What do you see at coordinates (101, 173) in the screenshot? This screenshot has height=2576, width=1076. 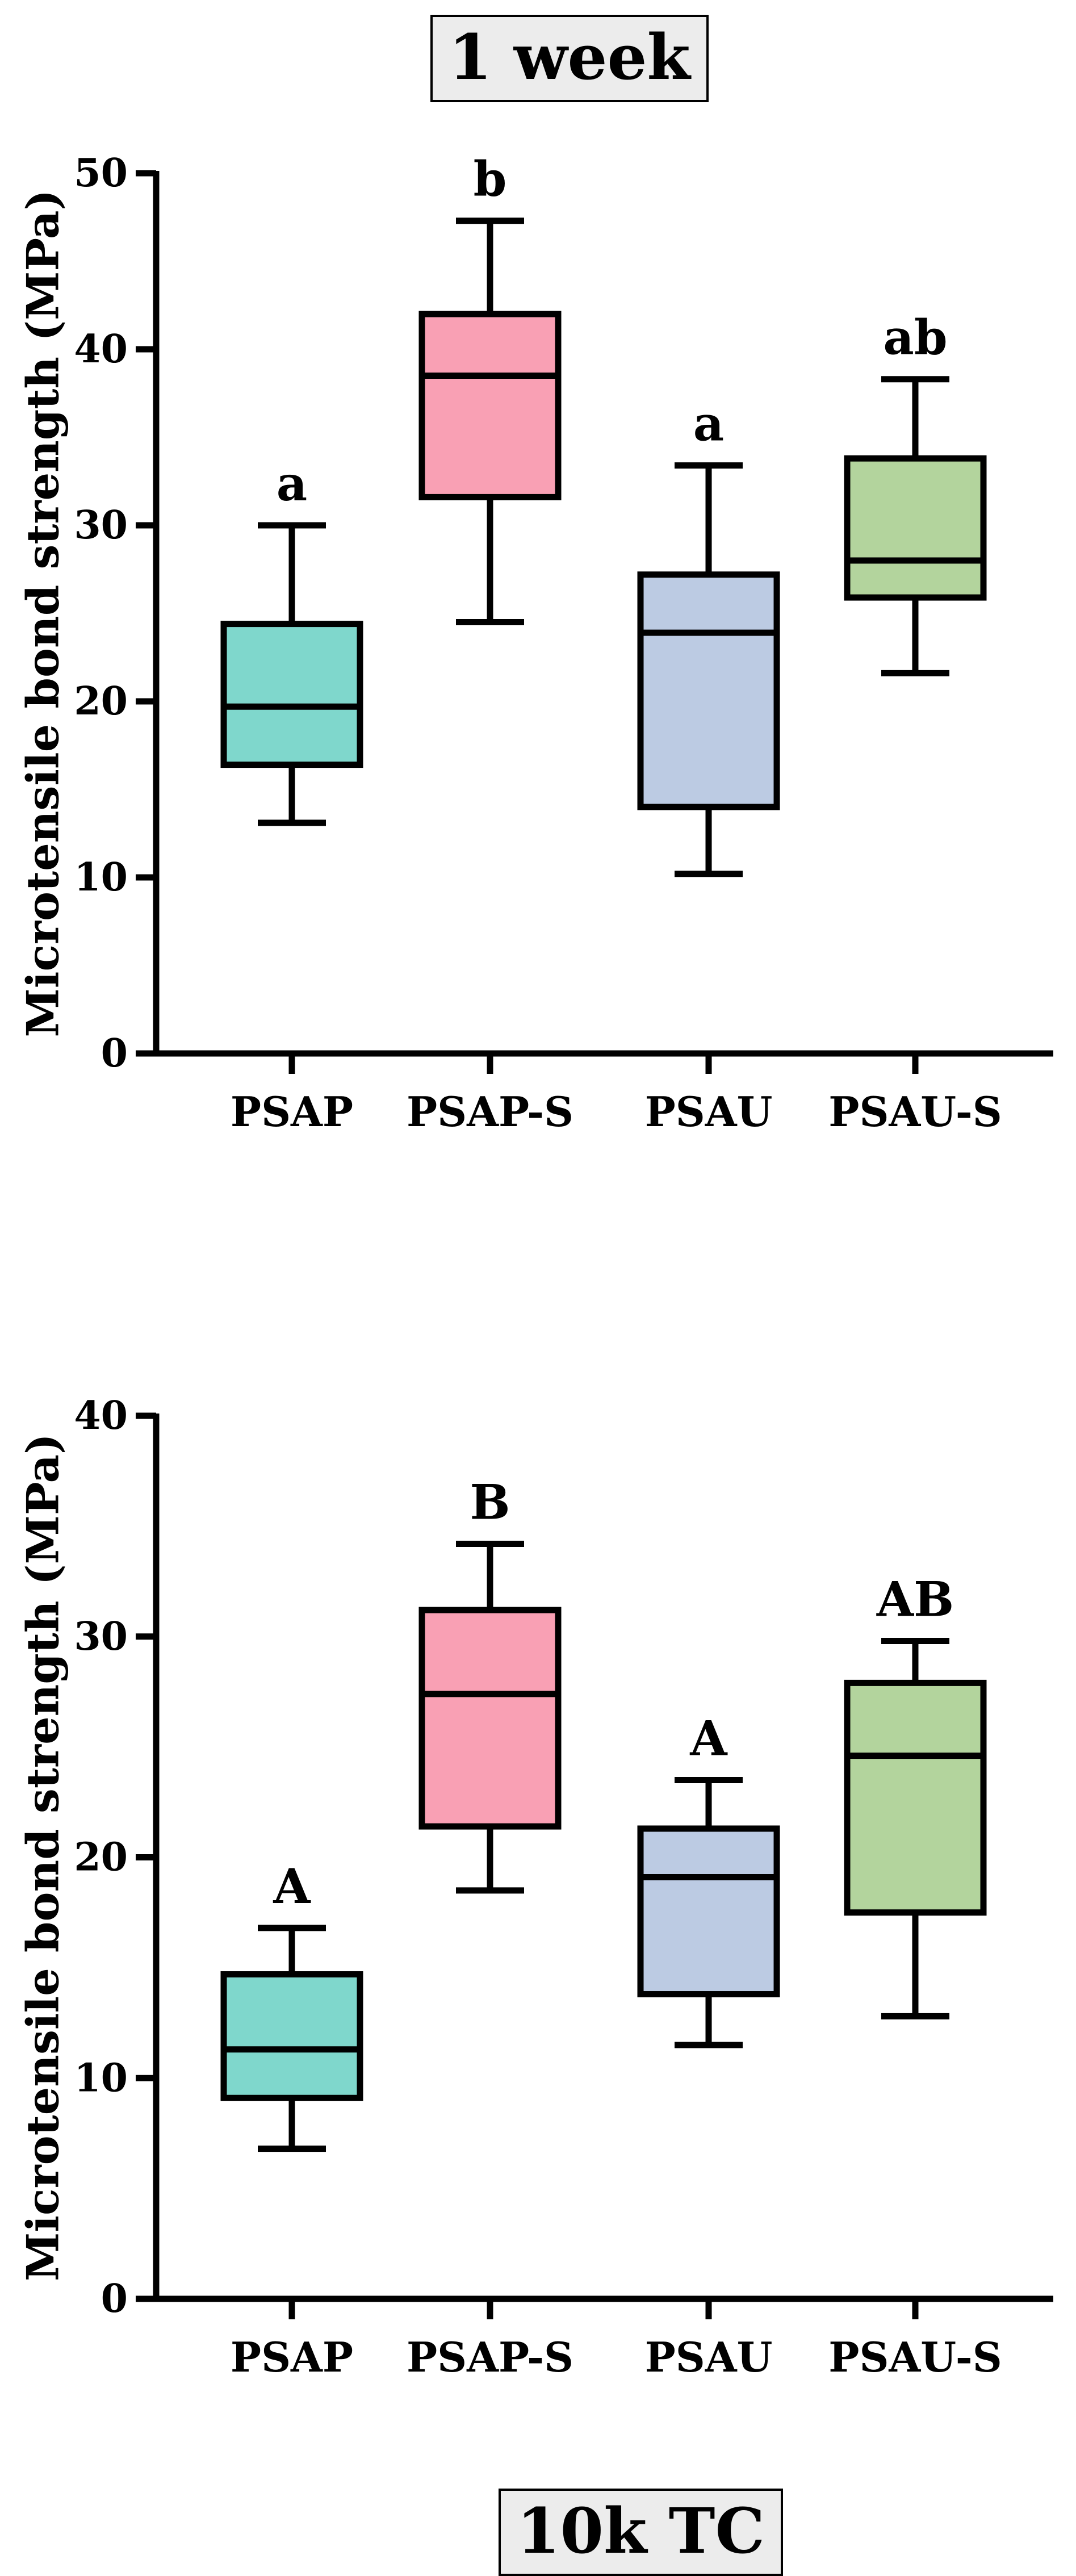 I see `y-tick-label: 50` at bounding box center [101, 173].